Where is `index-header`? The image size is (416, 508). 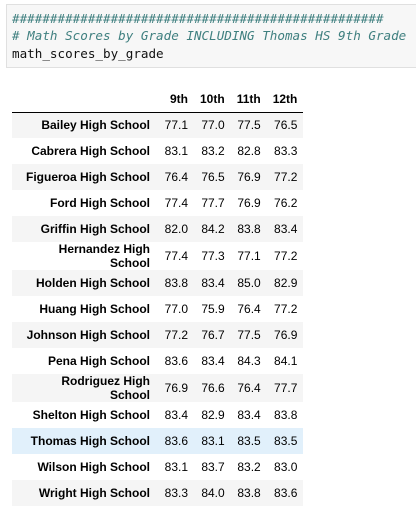
index-header is located at coordinates (85, 99).